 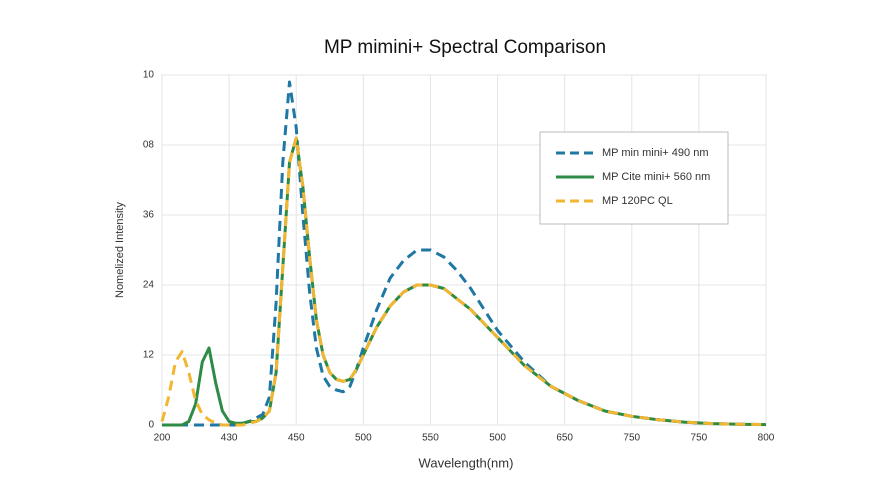 I want to click on y-axis-label: Nomelized Intensity, so click(x=120, y=250).